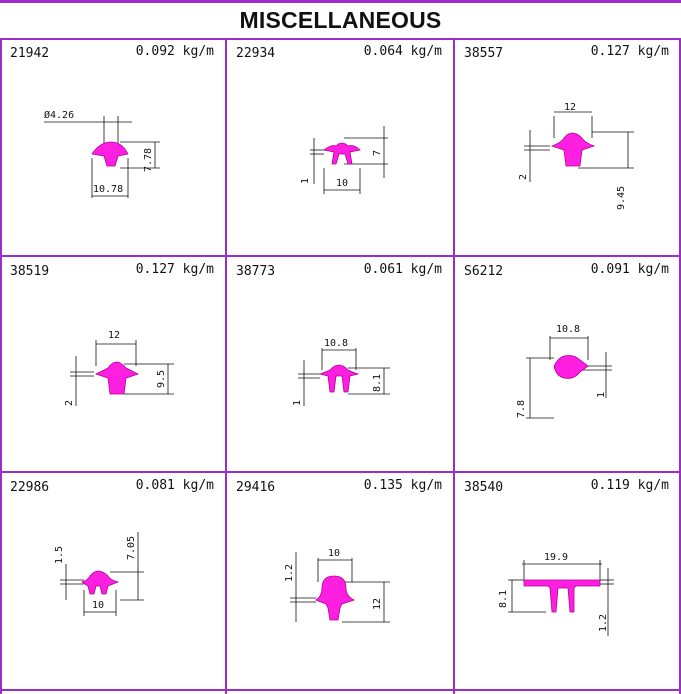 This screenshot has height=694, width=681. I want to click on profile-cell-29416: 29416 0.135 kg/m 10 1.2 12, so click(340, 581).